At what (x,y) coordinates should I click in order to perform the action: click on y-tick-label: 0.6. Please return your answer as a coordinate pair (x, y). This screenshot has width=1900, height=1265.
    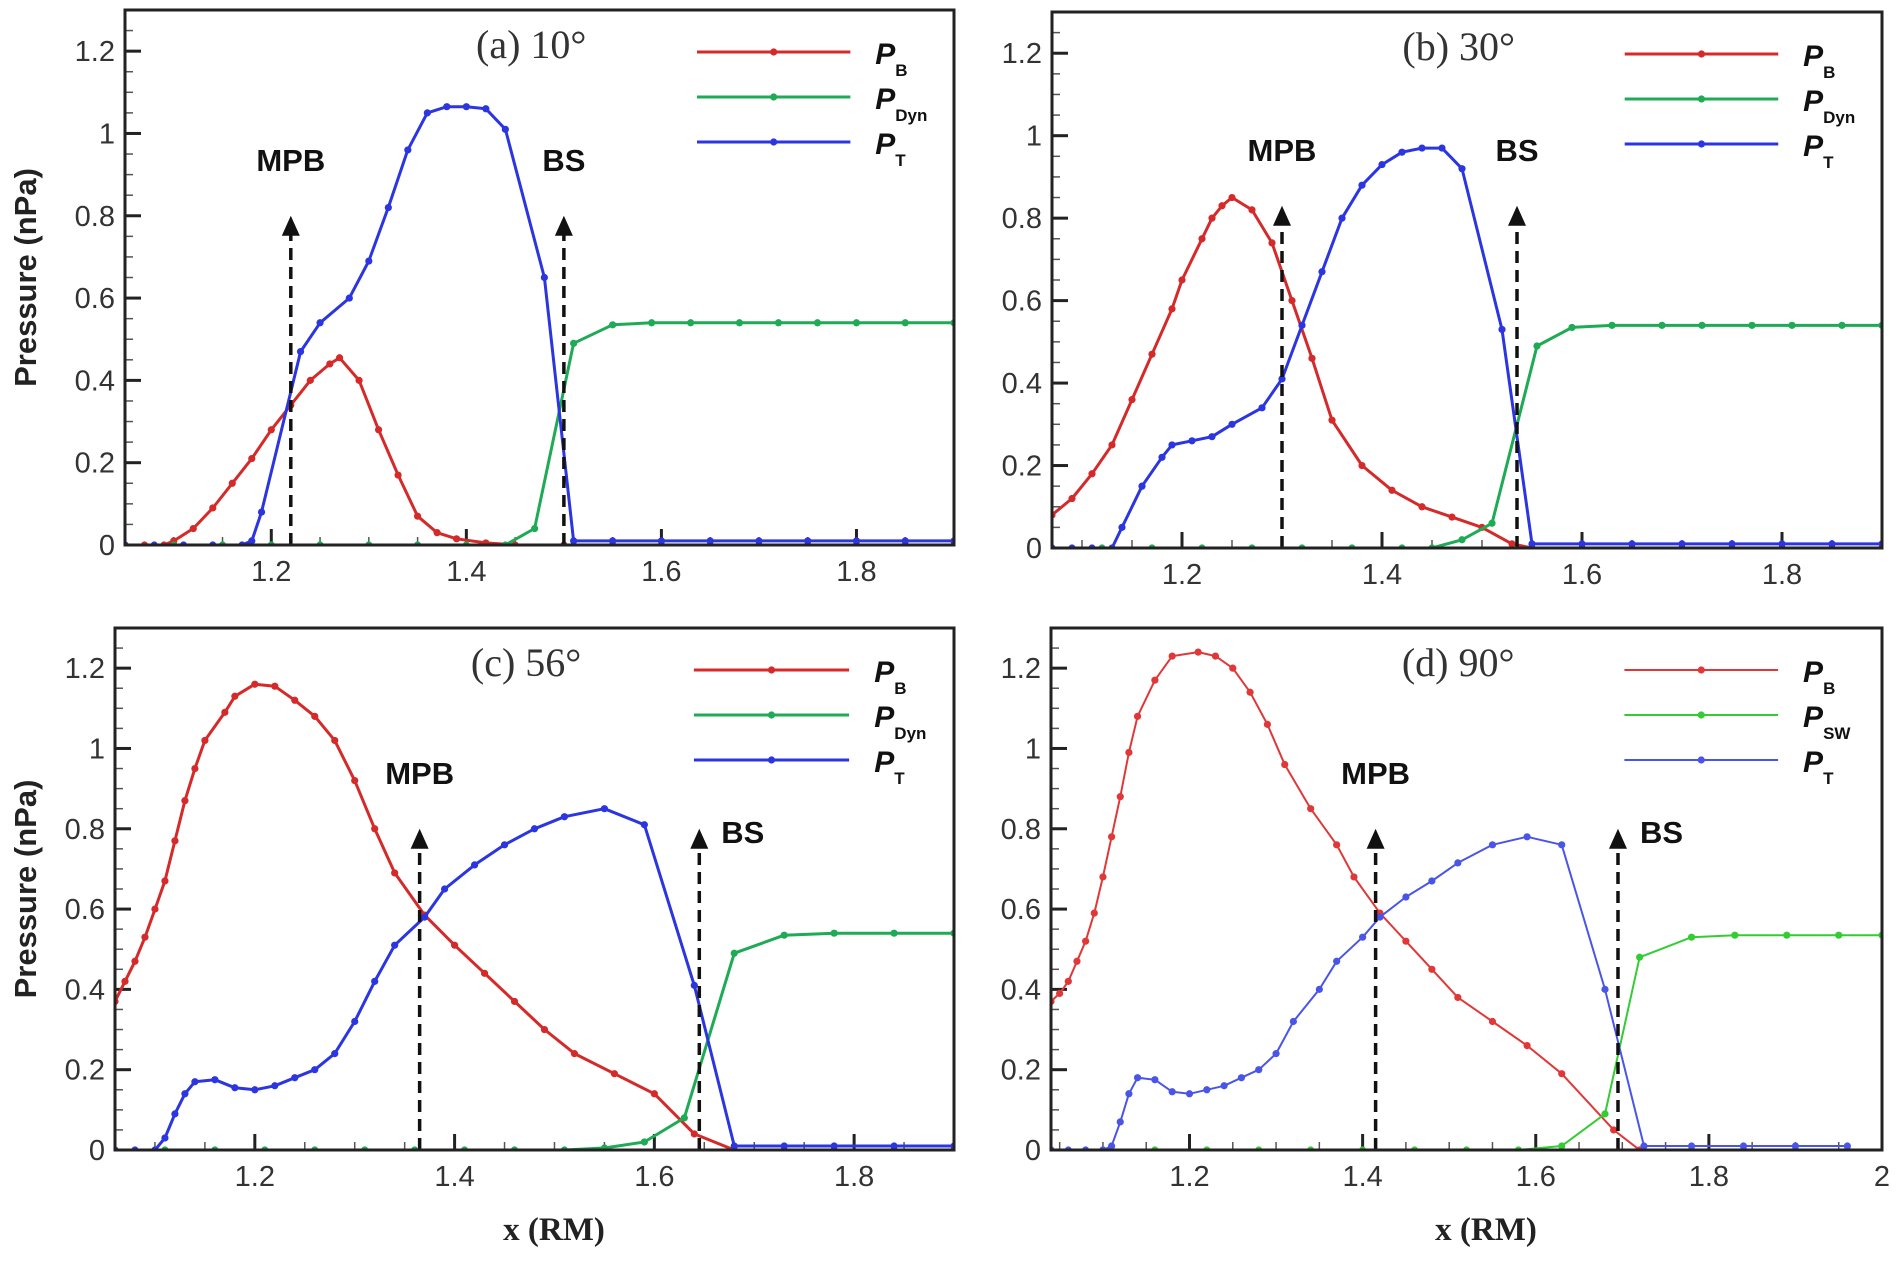
    Looking at the image, I should click on (85, 910).